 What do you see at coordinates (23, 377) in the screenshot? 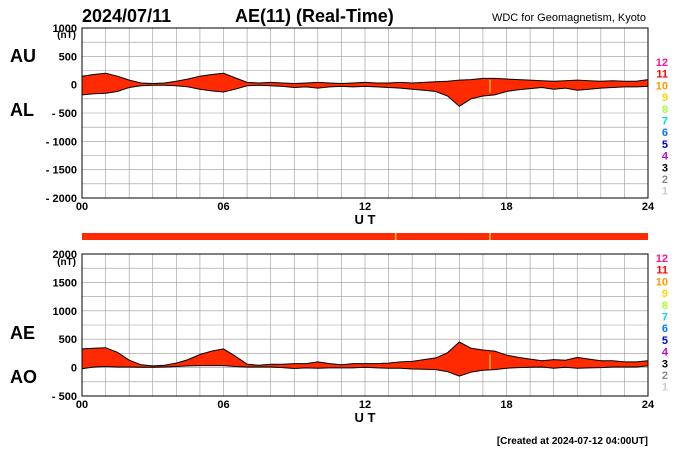
I see `series-label-ao: AO` at bounding box center [23, 377].